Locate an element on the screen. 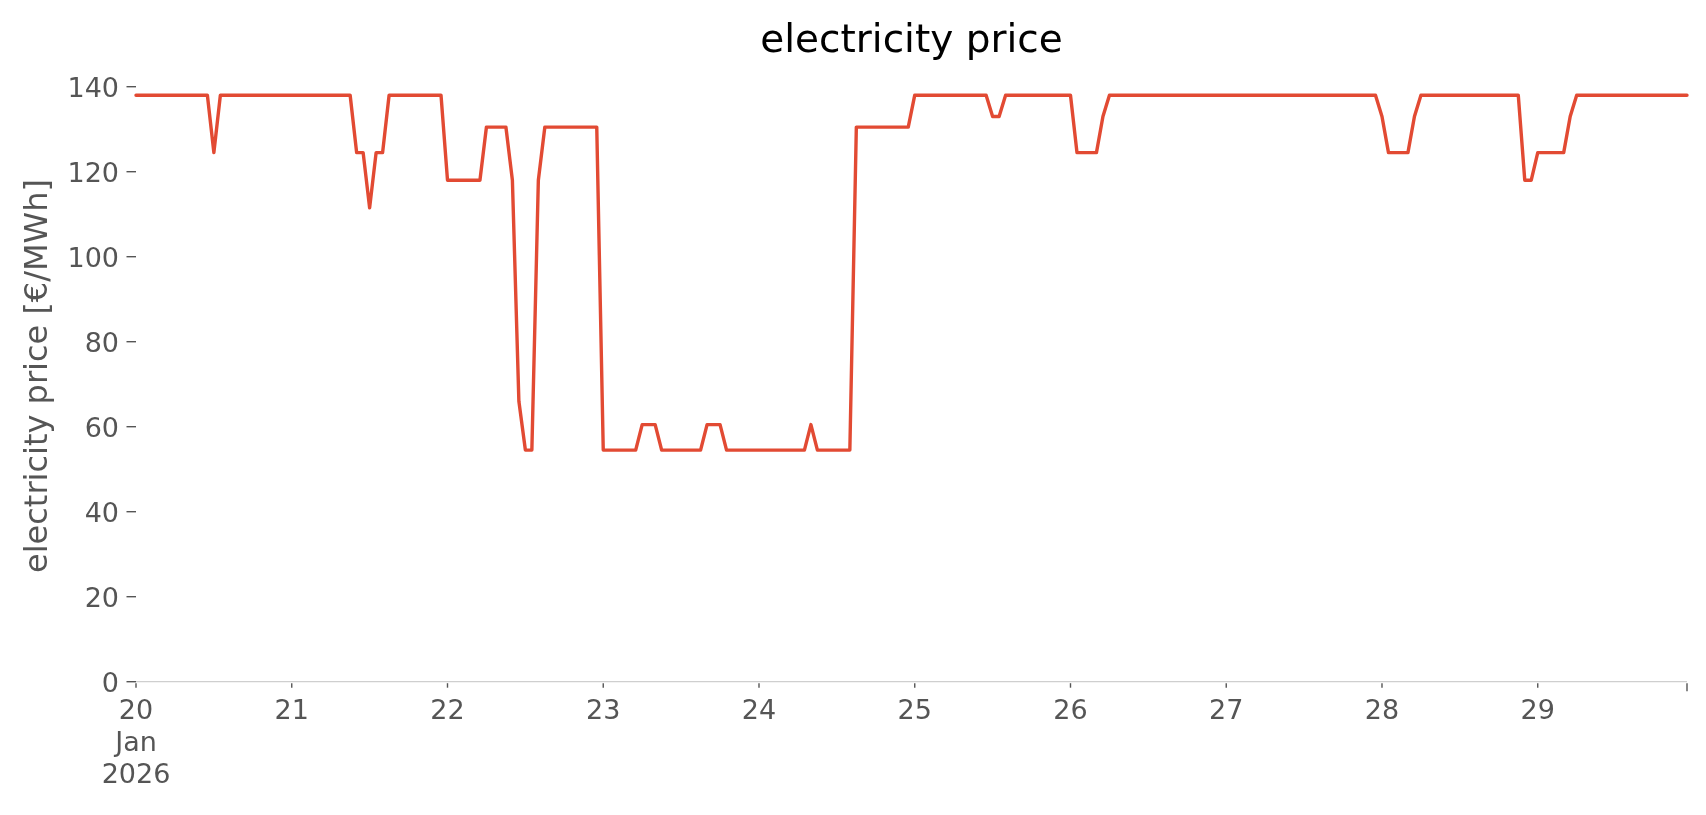 Image resolution: width=1706 pixels, height=815 pixels. x-tick-label: 23 is located at coordinates (603, 709).